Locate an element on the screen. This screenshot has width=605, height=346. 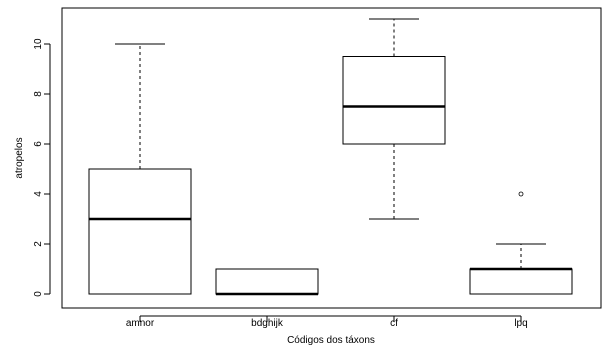
x-axis-label: Códigos dos táxons is located at coordinates (331, 340).